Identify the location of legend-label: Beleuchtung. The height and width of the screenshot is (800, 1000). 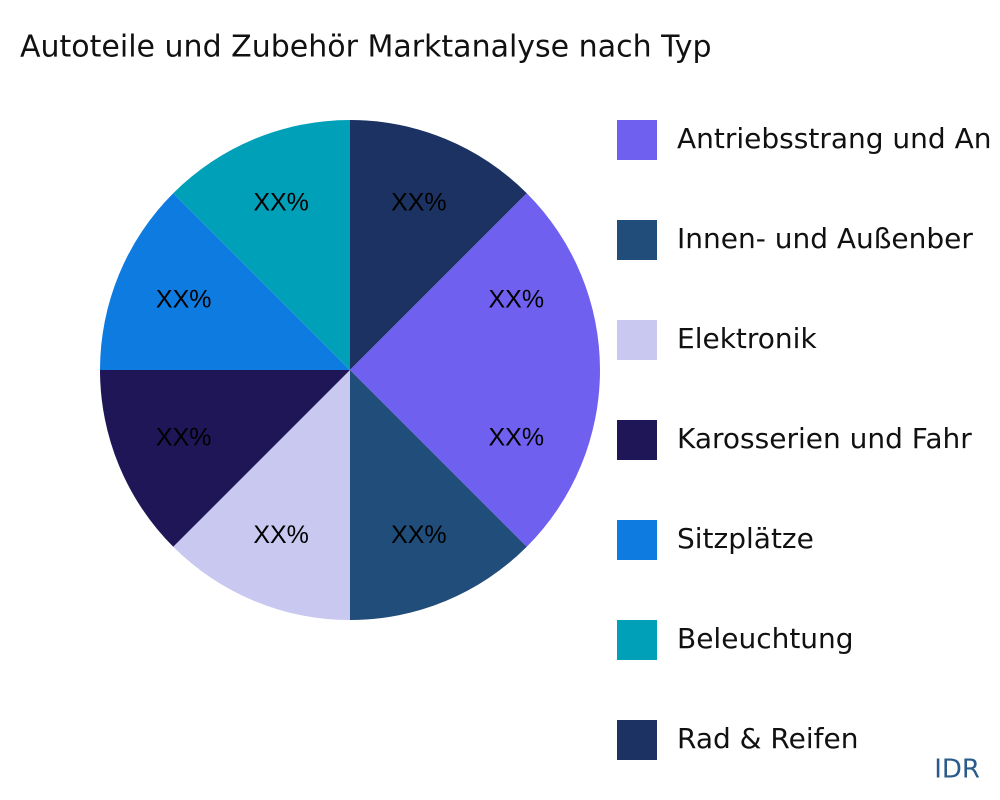
(765, 638).